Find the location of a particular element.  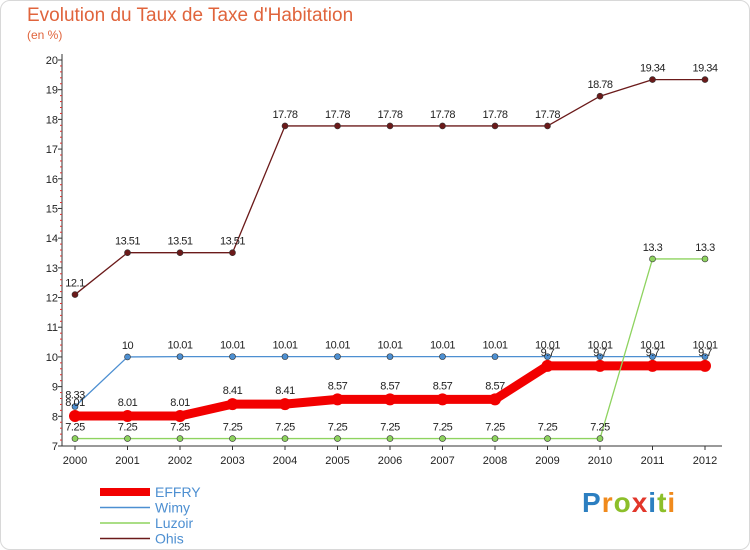

x-tick-label: 2003 is located at coordinates (232, 461).